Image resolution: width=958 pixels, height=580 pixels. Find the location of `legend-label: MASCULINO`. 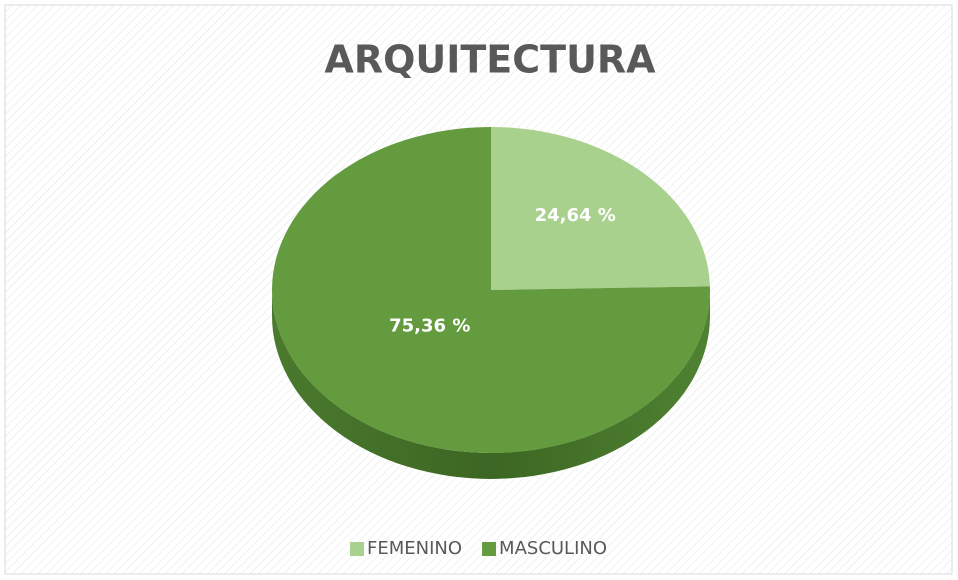

legend-label: MASCULINO is located at coordinates (553, 548).